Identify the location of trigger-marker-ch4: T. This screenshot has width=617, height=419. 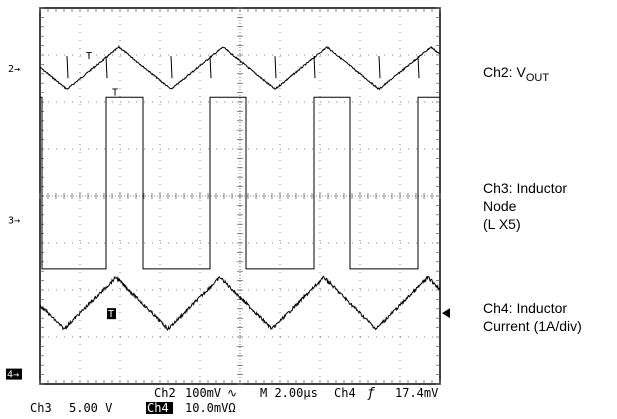
(111, 314).